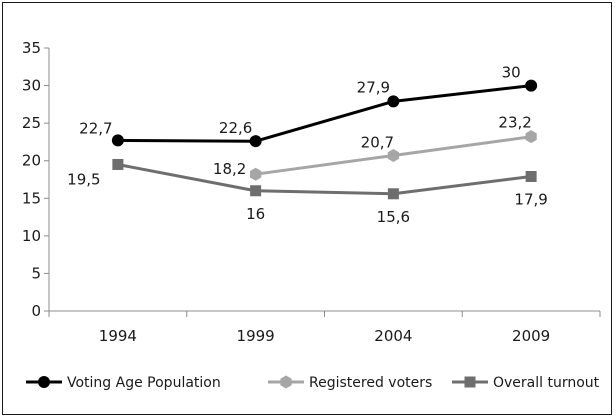  Describe the element at coordinates (393, 217) in the screenshot. I see `data-label: 15,6` at that location.